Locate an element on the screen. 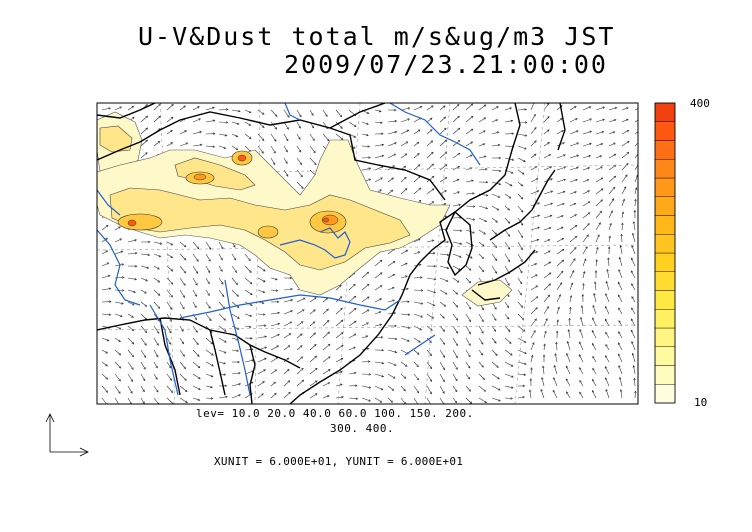 This screenshot has width=752, height=532. river-east-tributary is located at coordinates (420, 345).